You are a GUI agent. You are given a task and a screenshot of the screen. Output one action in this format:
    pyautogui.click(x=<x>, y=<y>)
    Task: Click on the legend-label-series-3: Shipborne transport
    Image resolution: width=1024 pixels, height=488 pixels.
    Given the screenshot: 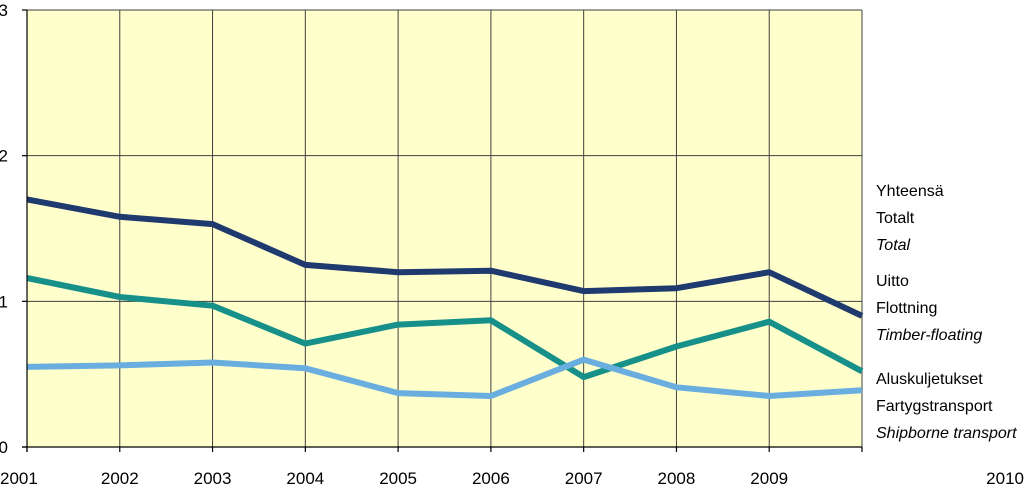 What is the action you would take?
    pyautogui.click(x=946, y=433)
    